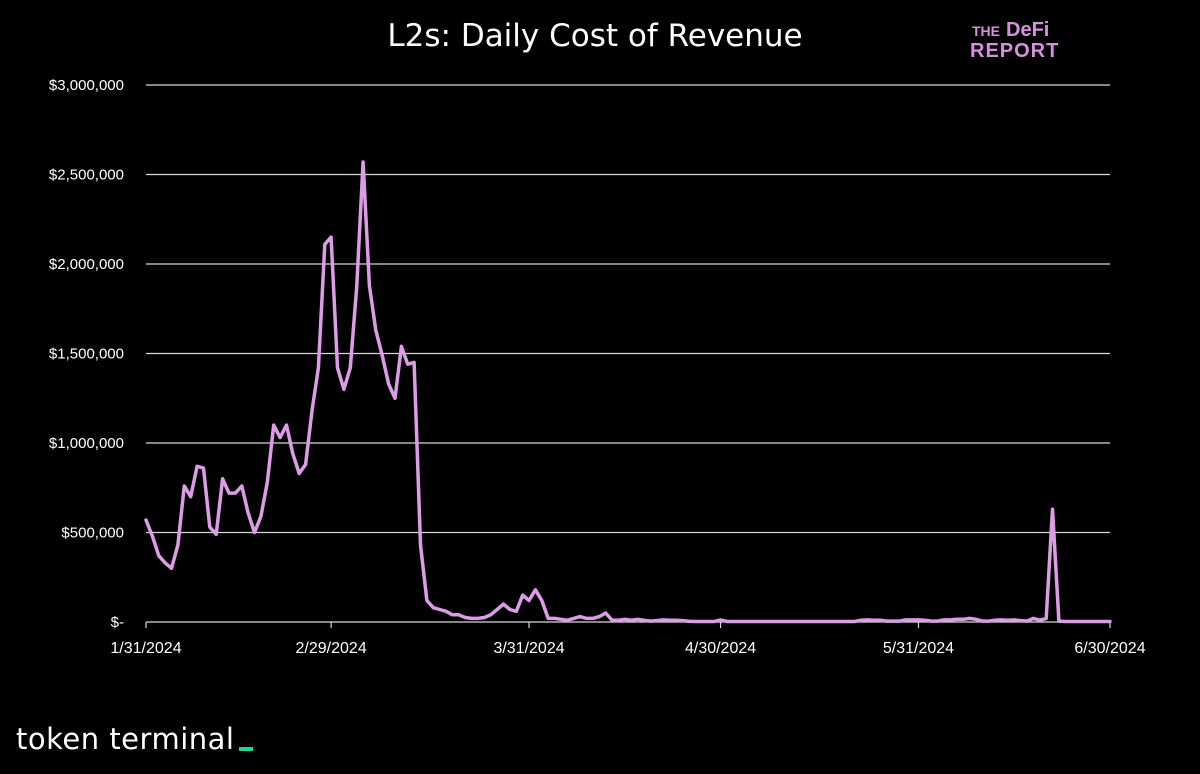 The image size is (1200, 774). Describe the element at coordinates (594, 36) in the screenshot. I see `chart-title: L2s: Daily Cost of Revenue` at that location.